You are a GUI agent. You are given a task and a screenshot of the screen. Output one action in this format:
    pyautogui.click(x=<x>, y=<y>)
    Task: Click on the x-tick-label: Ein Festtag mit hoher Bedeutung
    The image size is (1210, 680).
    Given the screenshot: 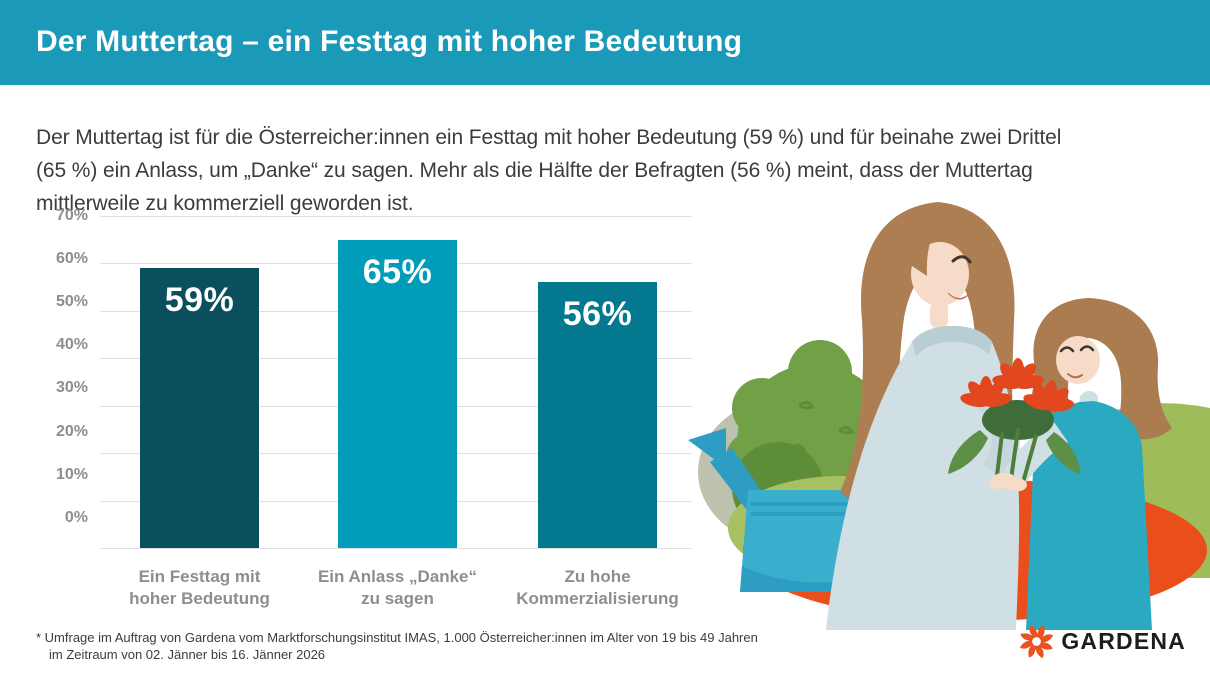 What is the action you would take?
    pyautogui.click(x=199, y=587)
    